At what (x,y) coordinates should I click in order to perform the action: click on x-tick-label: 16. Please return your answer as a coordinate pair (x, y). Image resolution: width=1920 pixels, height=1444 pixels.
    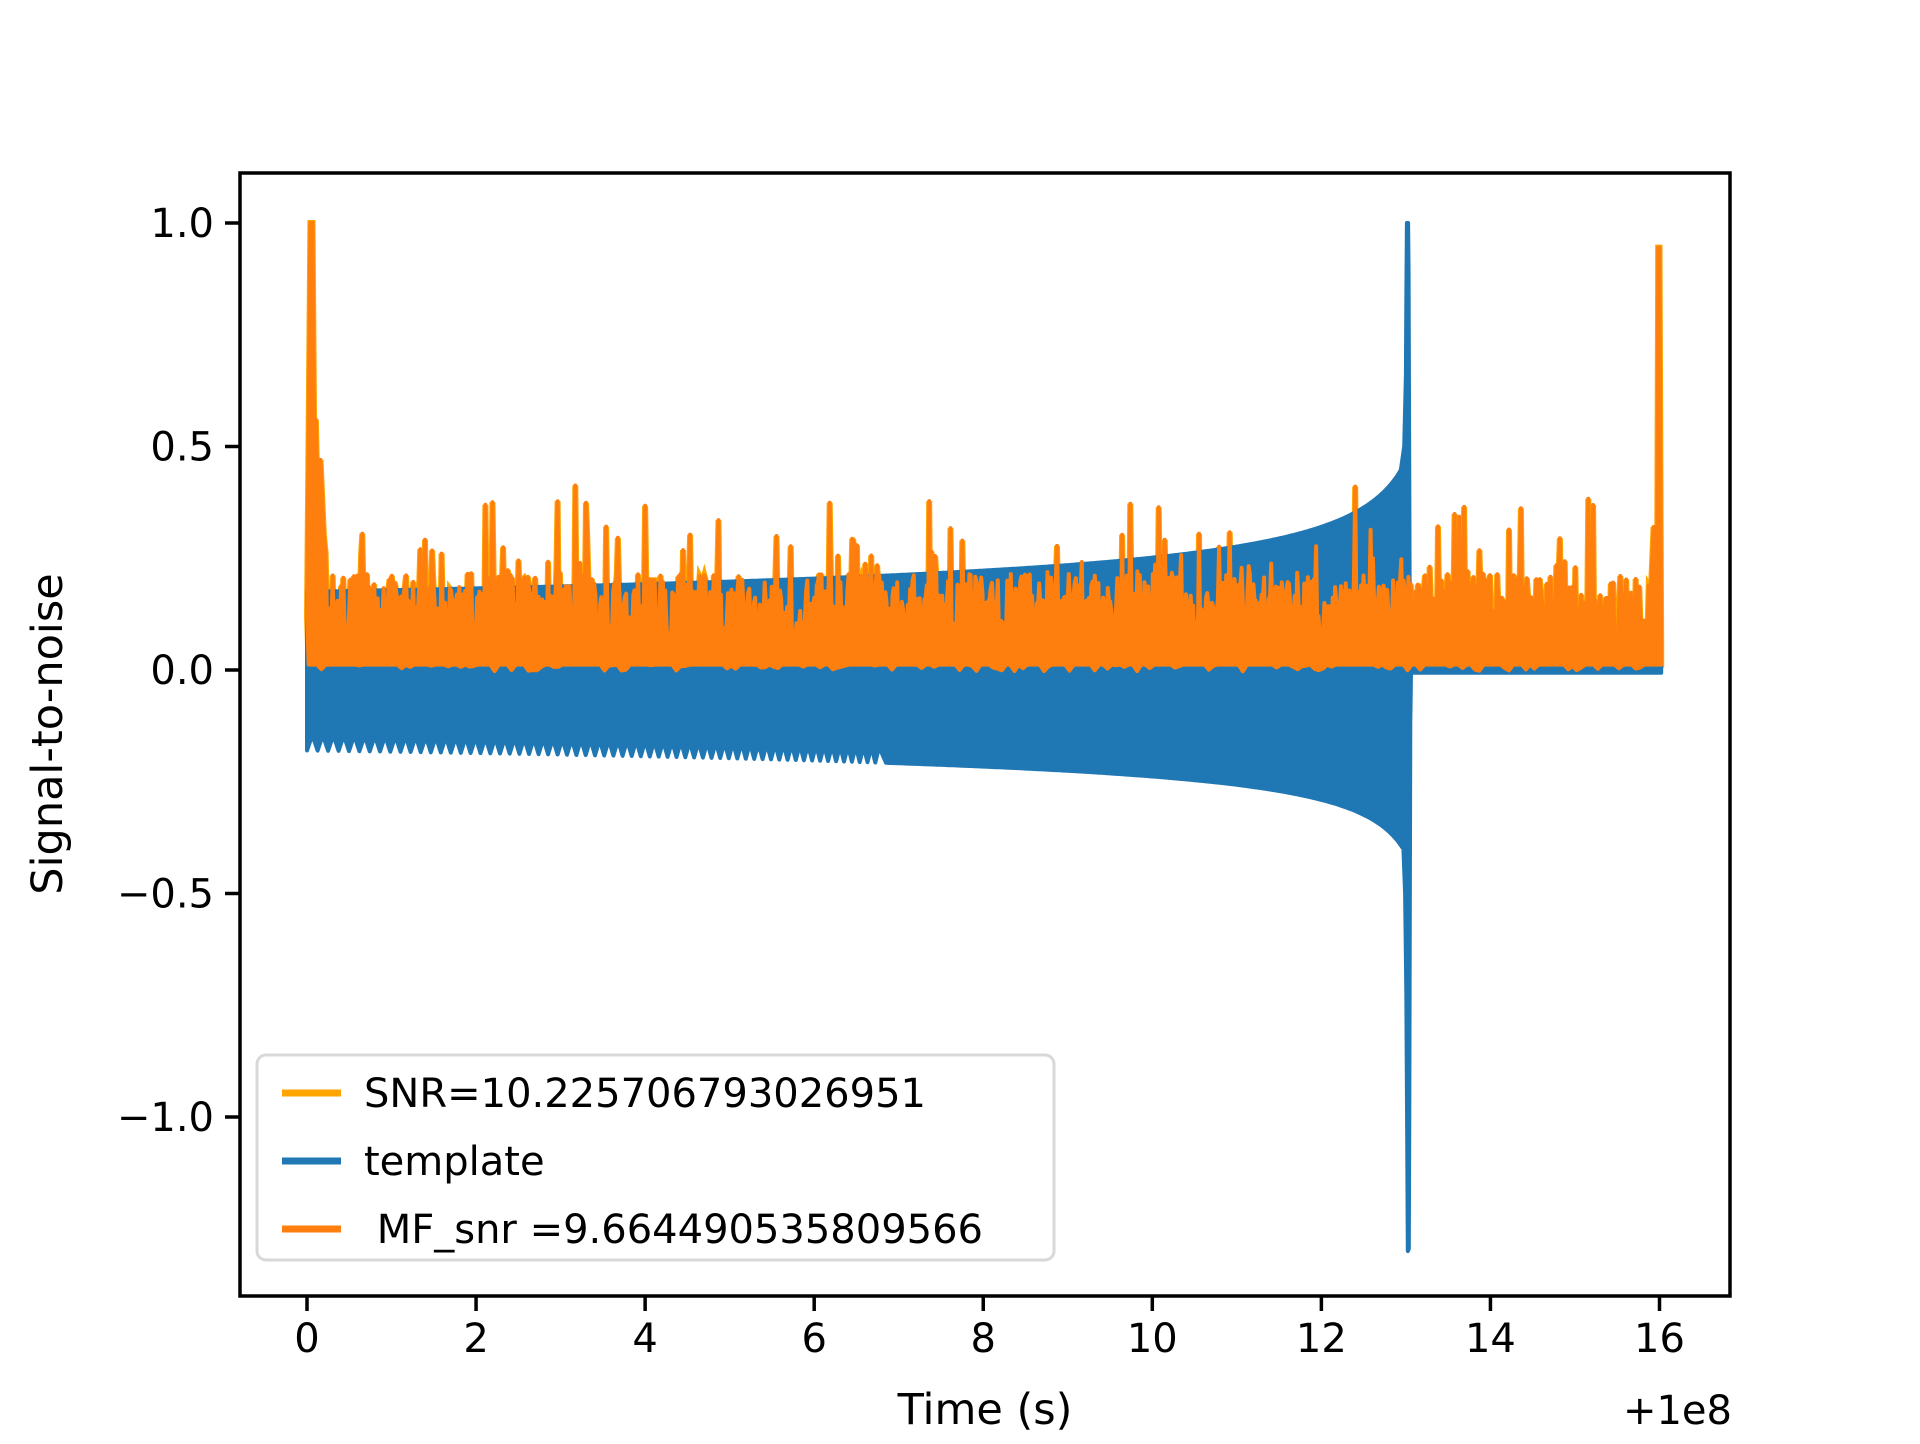
    Looking at the image, I should click on (1659, 1339).